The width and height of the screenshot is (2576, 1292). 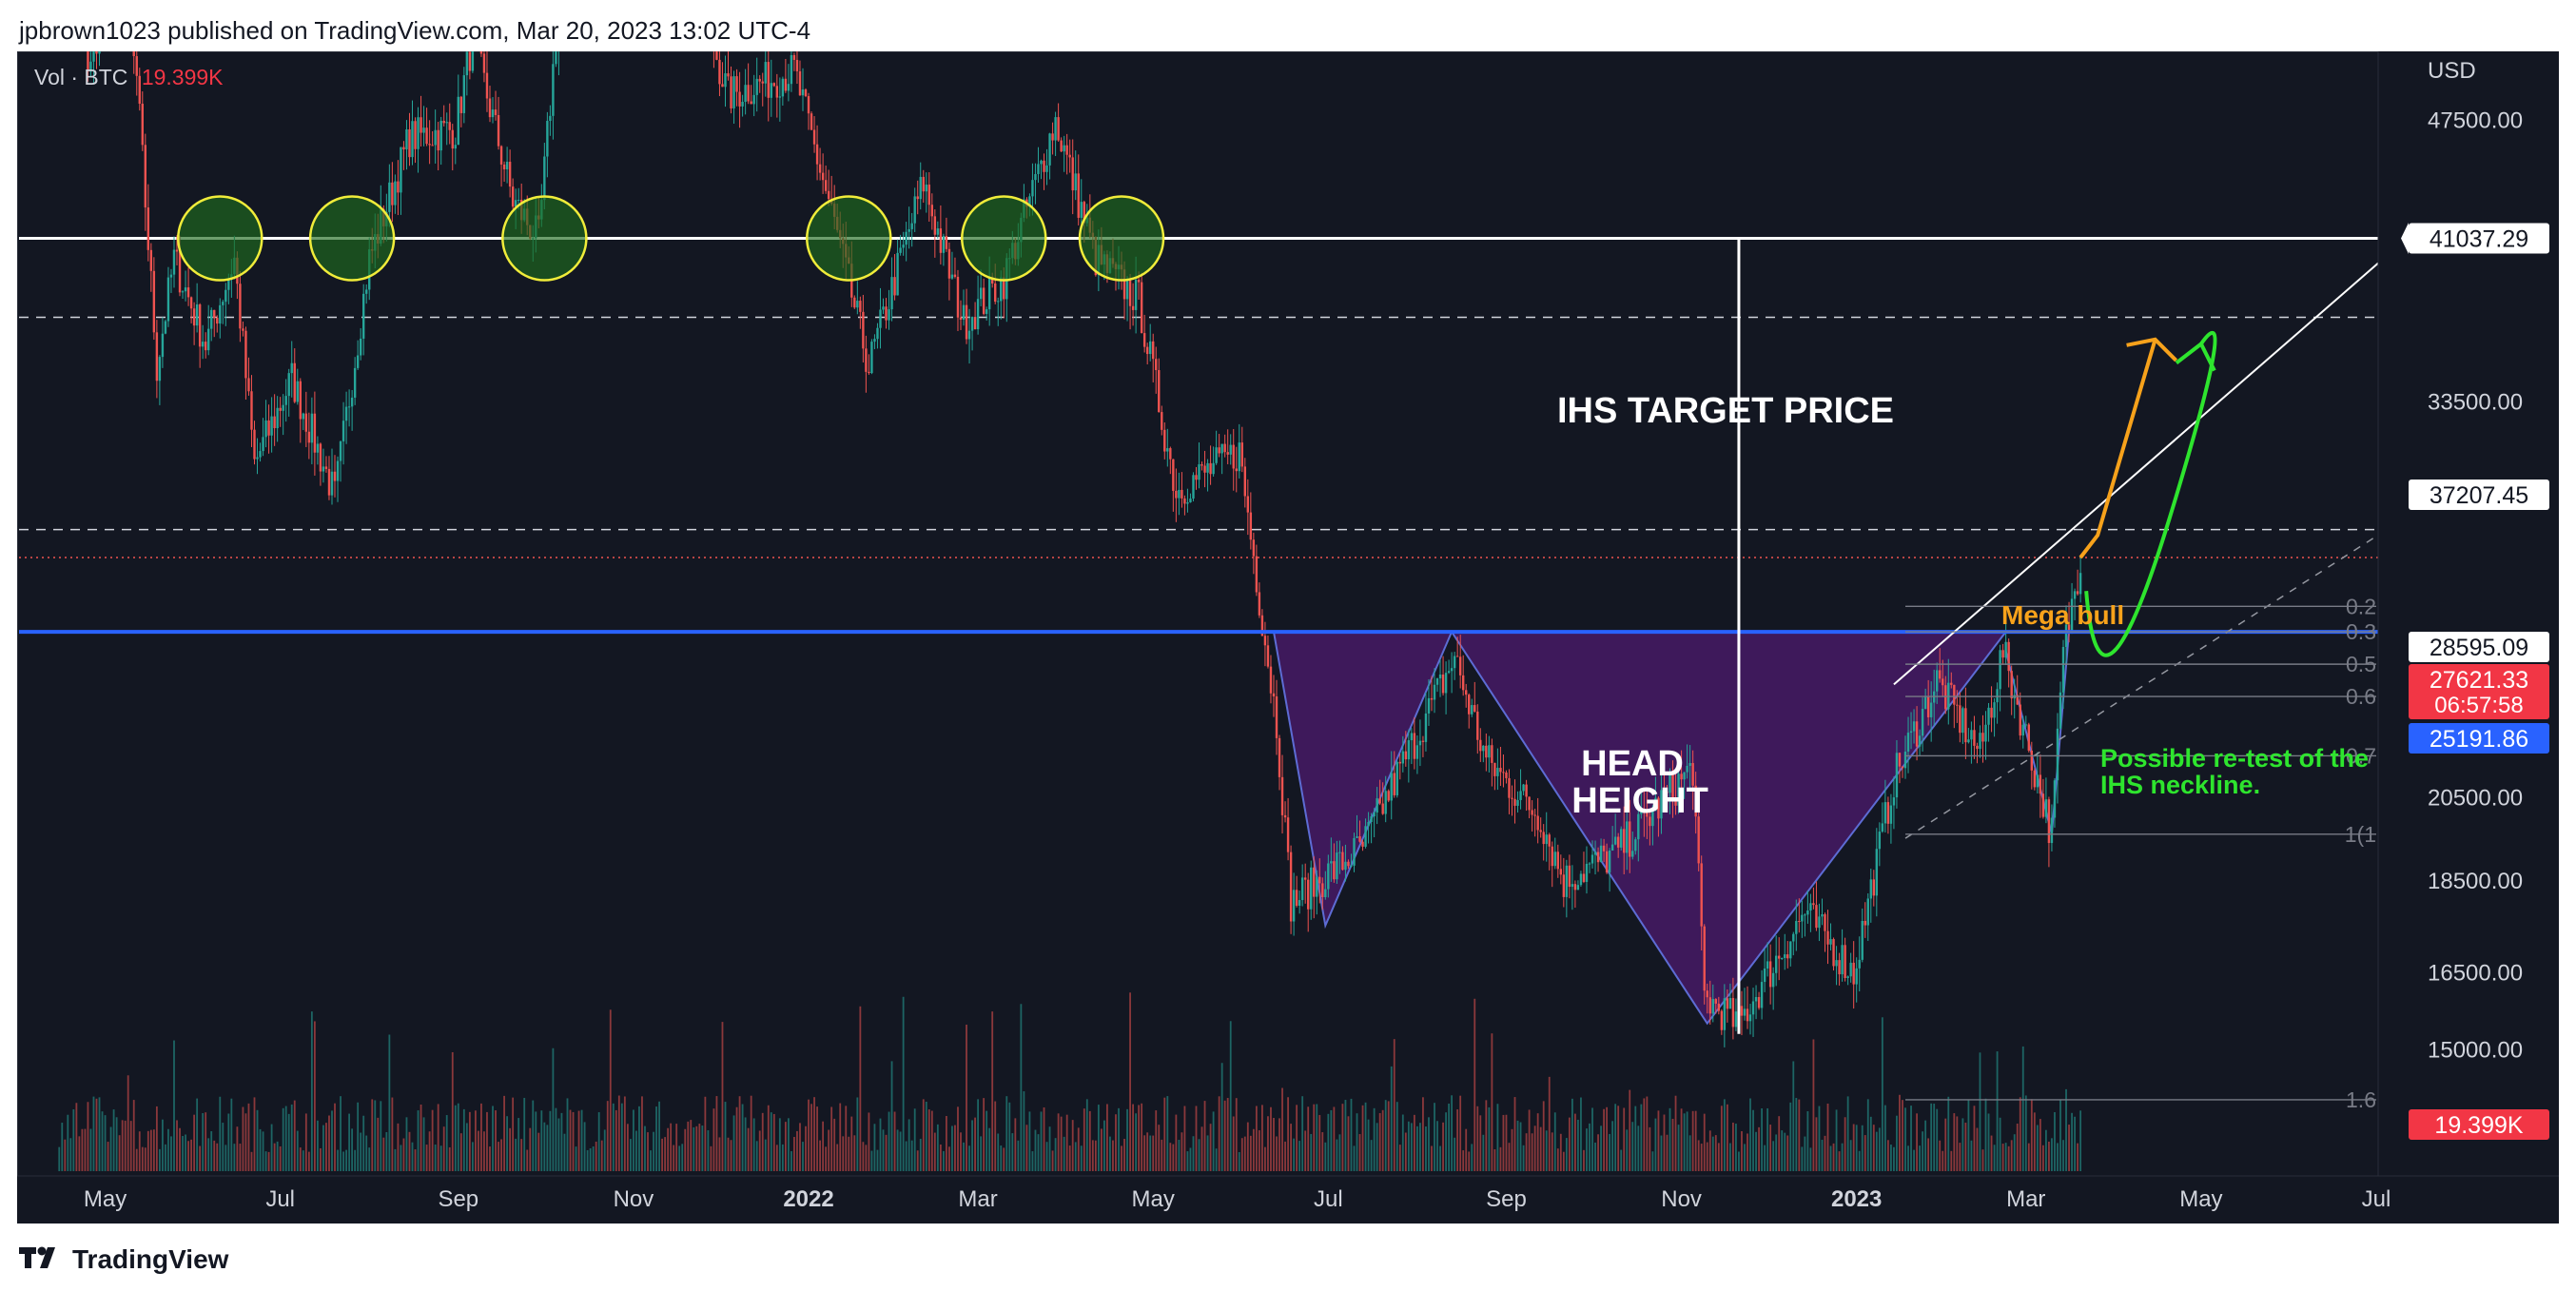 I want to click on lower-dashed-trend, so click(x=2142, y=686).